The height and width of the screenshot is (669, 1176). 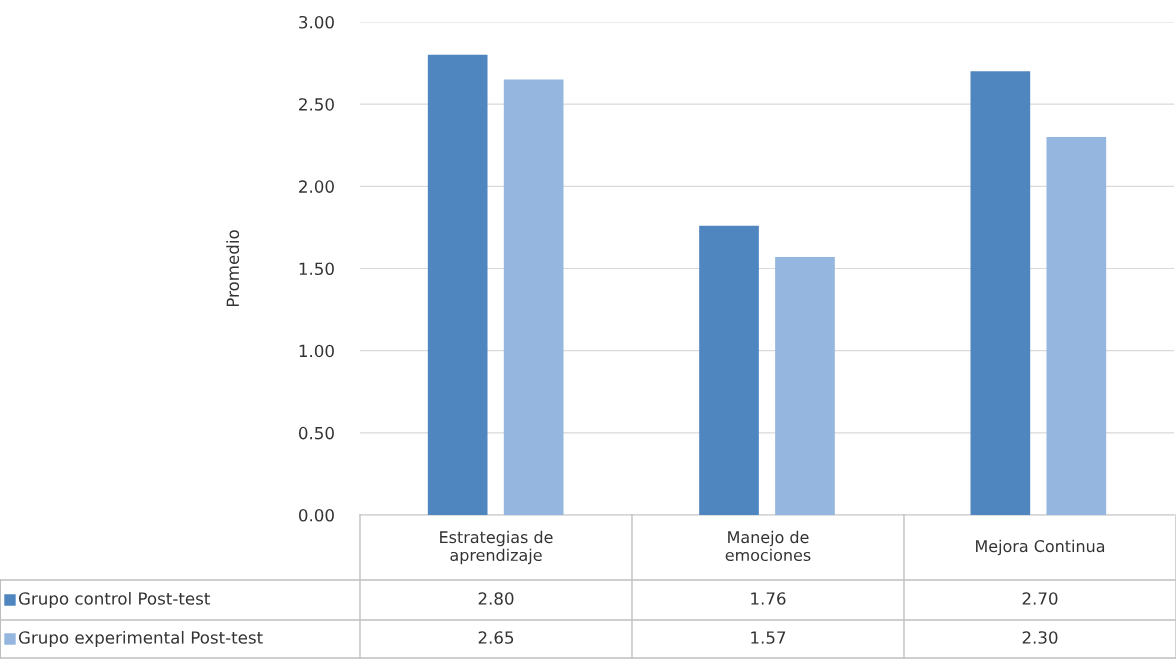 I want to click on y-tick-label: 0.00, so click(x=316, y=515).